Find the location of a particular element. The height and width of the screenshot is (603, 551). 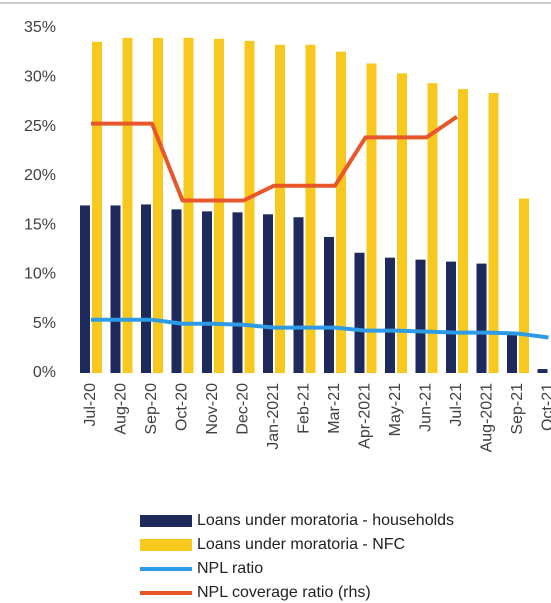

y-tick-label: 10% is located at coordinates (40, 274).